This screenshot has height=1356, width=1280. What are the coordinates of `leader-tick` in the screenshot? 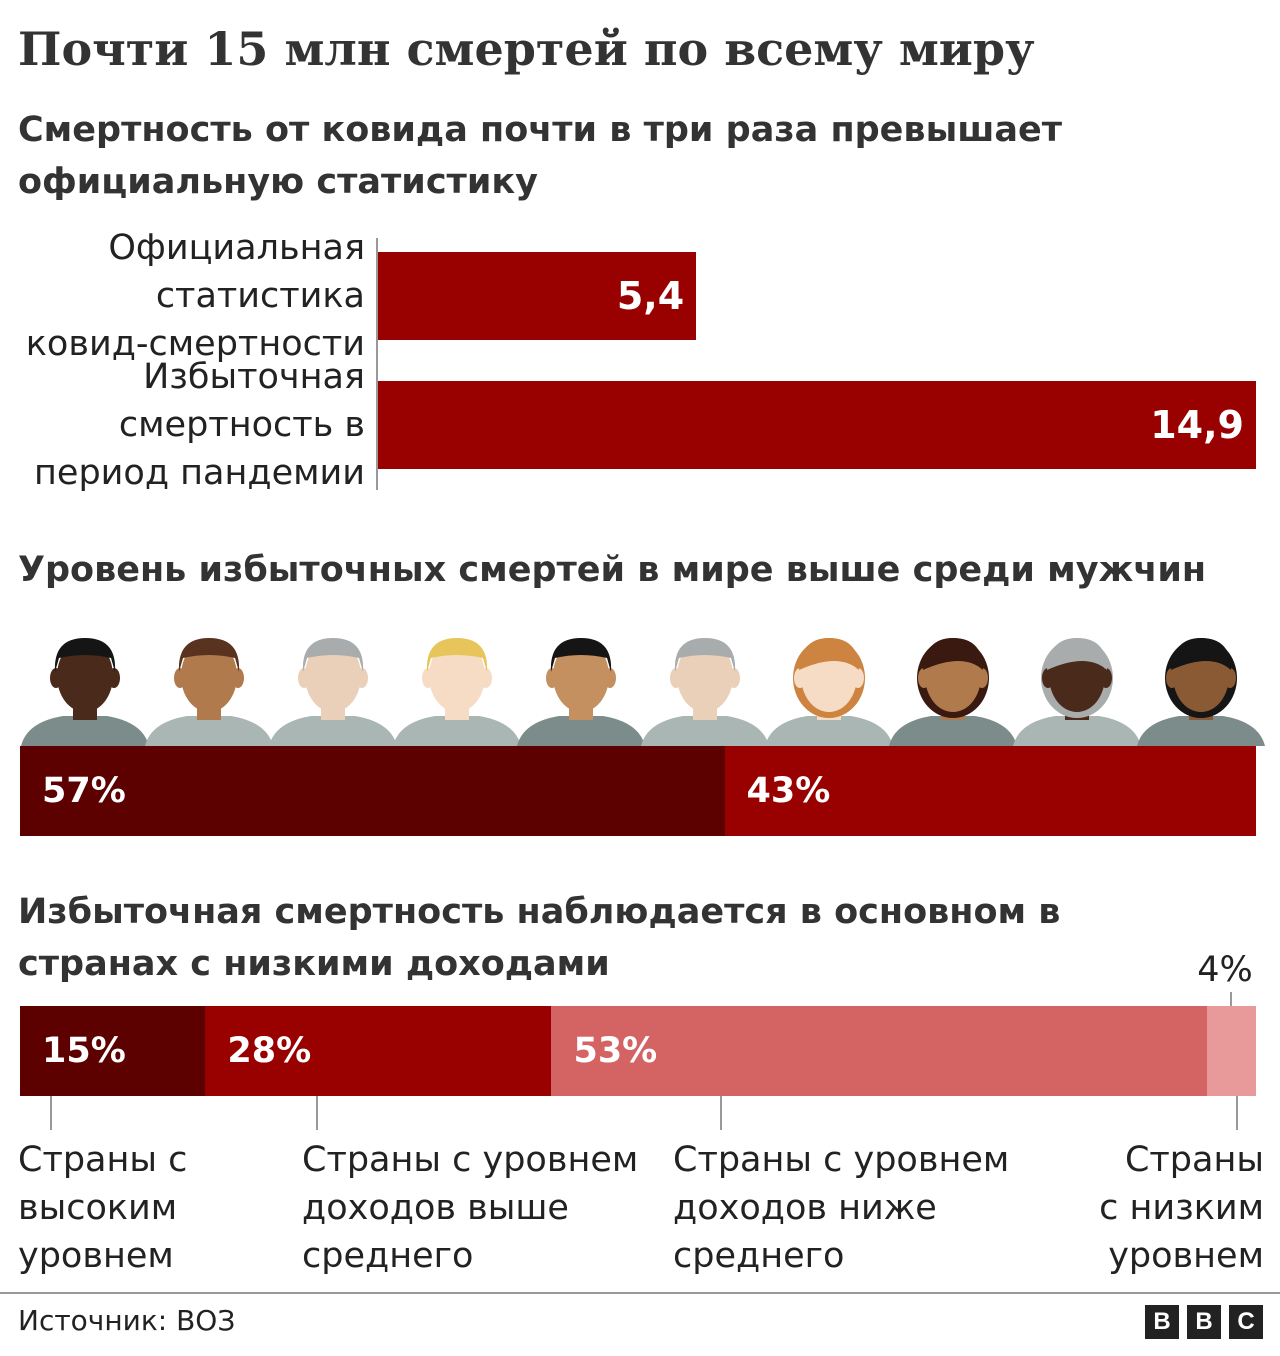 It's located at (1231, 999).